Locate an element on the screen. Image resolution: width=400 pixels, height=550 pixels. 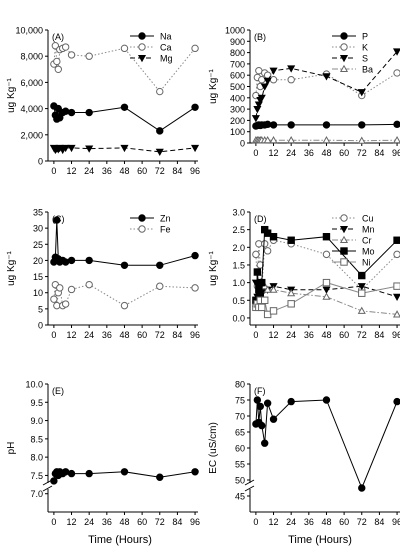
y-tick-label: 1000 is located at coordinates (235, 31).